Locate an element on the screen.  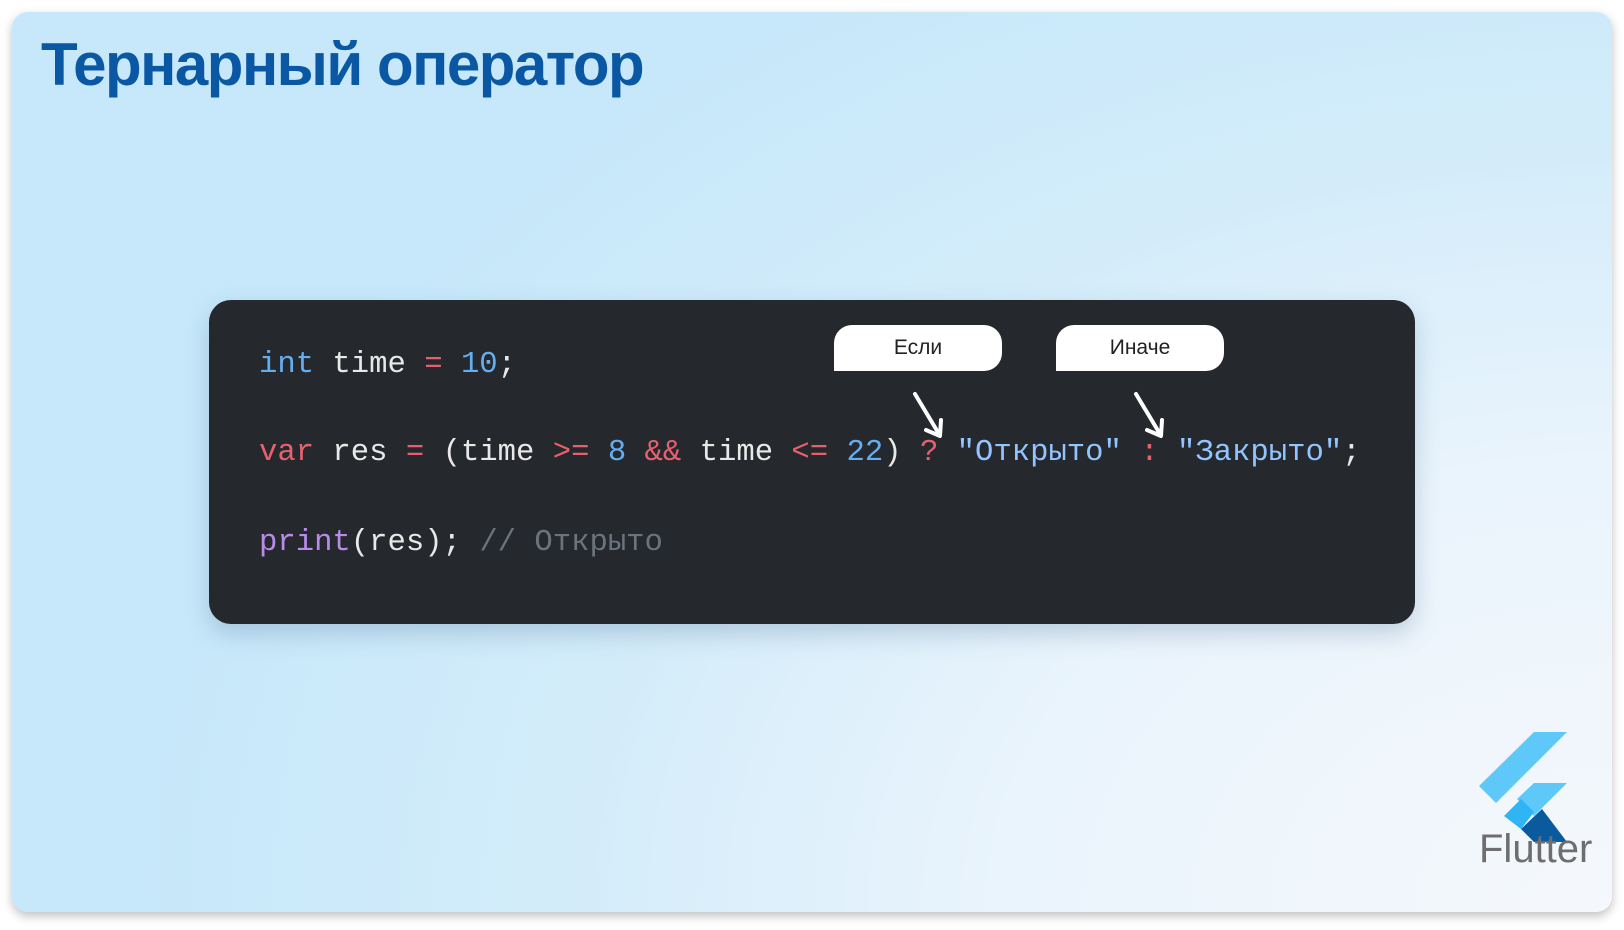
if-callout: Если is located at coordinates (918, 348).